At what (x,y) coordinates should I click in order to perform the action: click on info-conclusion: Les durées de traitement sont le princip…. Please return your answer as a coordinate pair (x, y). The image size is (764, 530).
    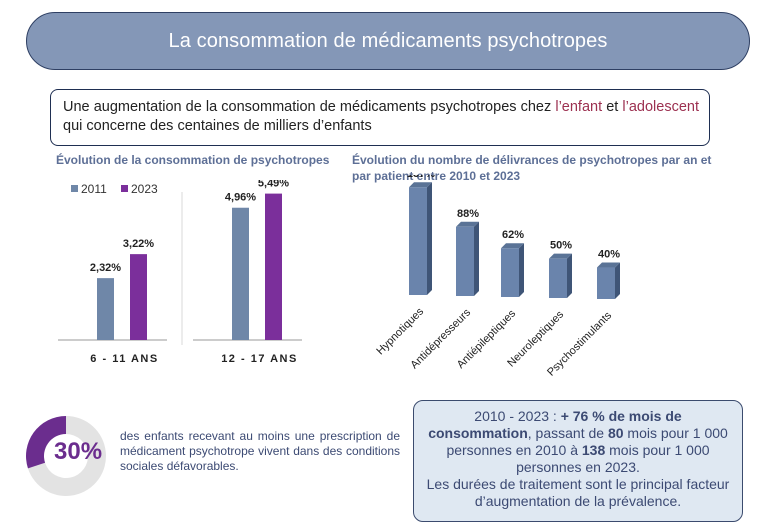
    Looking at the image, I should click on (578, 492).